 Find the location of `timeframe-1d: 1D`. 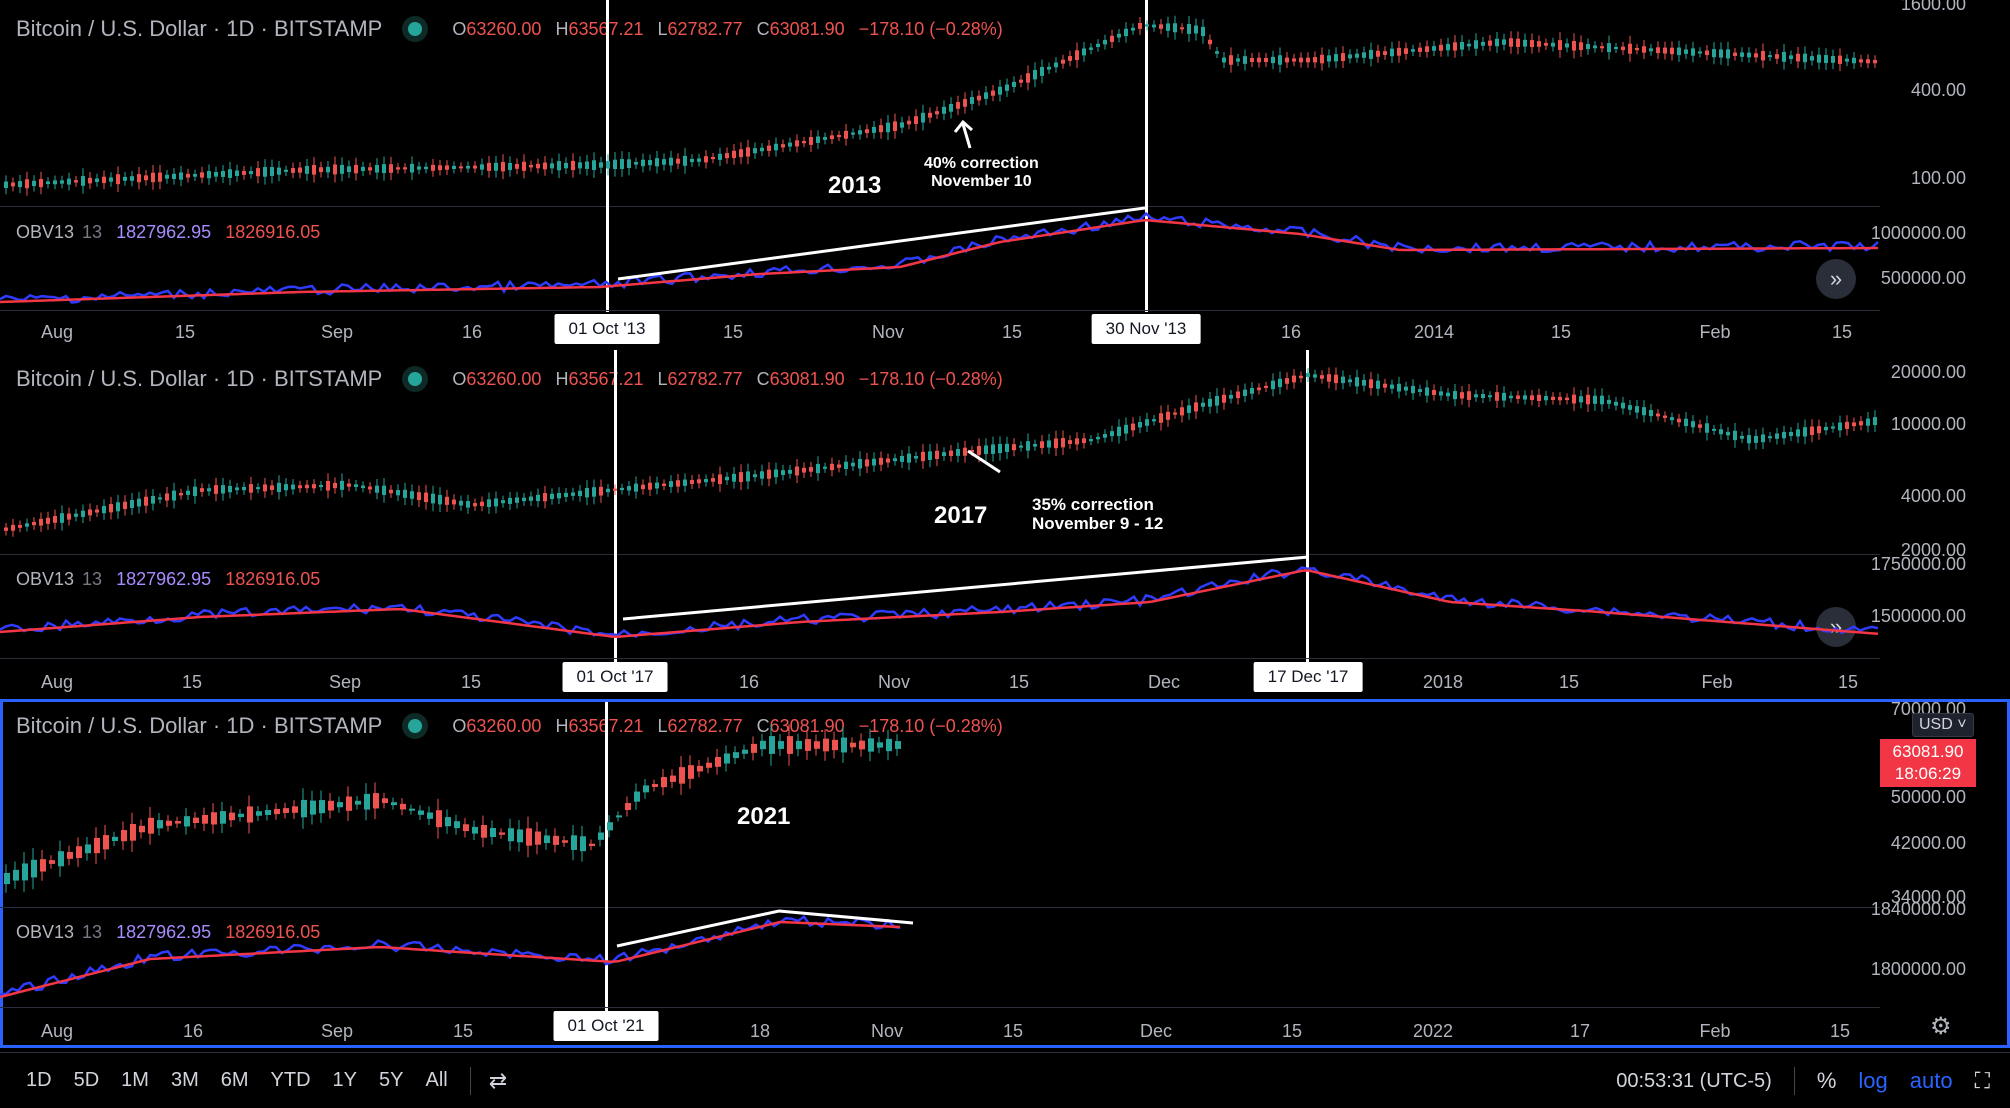

timeframe-1d: 1D is located at coordinates (39, 1080).